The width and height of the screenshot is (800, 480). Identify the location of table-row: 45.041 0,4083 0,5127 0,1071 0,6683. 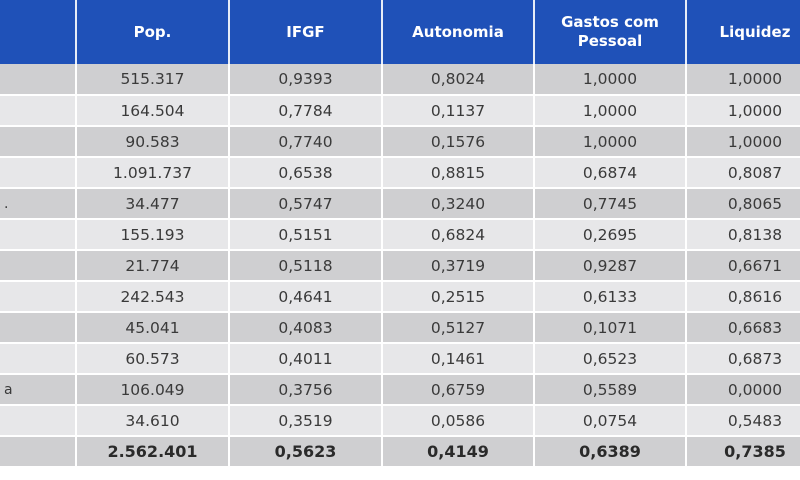
(400, 328).